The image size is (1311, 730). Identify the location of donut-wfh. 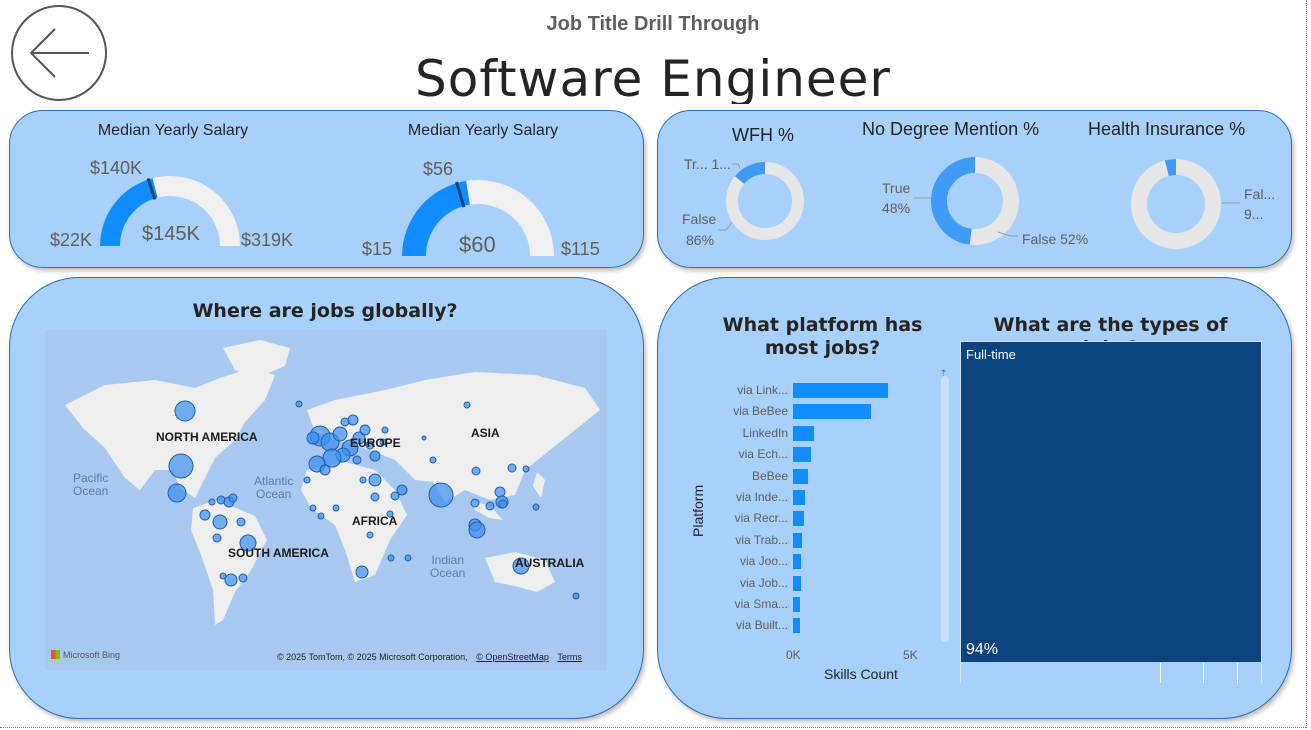
(765, 201).